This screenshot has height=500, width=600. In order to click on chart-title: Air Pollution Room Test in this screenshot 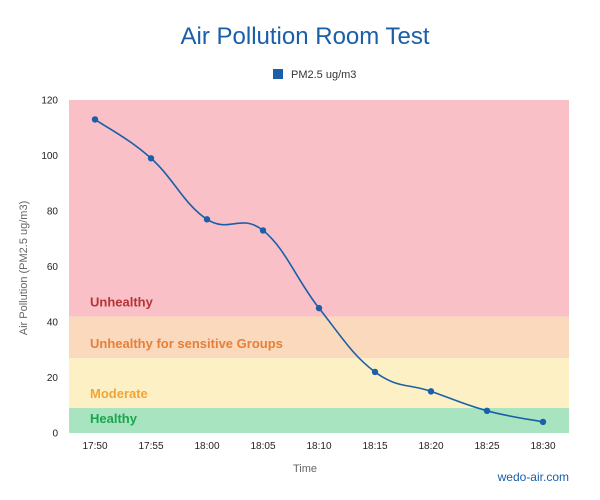, I will do `click(305, 36)`.